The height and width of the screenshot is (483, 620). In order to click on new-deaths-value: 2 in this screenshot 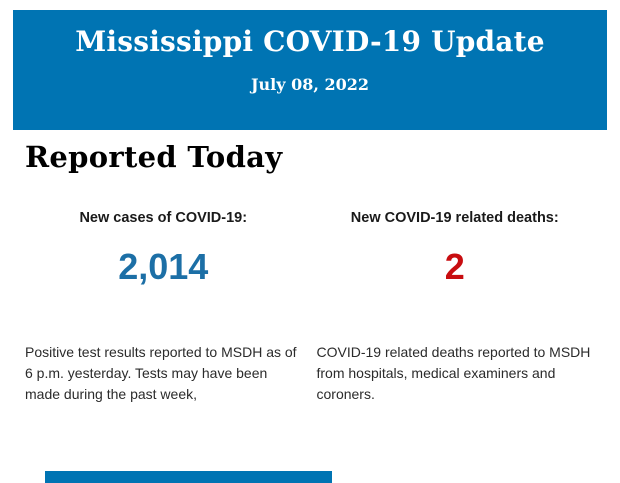, I will do `click(454, 266)`.